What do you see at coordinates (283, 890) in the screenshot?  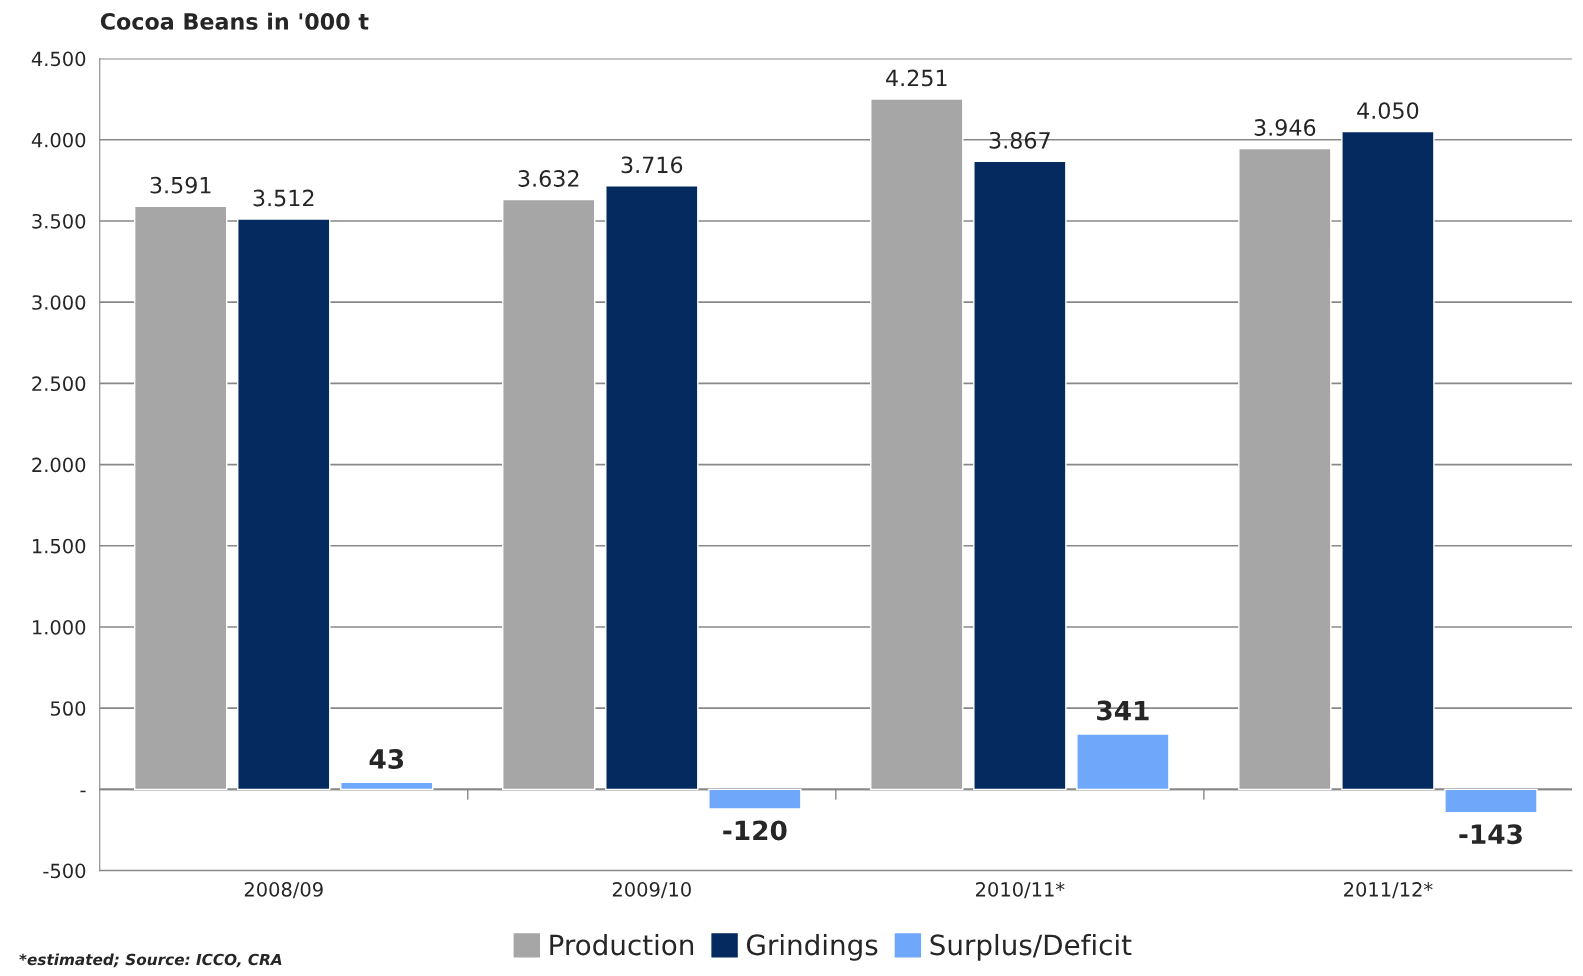 I see `x-tick-label: 2008/09` at bounding box center [283, 890].